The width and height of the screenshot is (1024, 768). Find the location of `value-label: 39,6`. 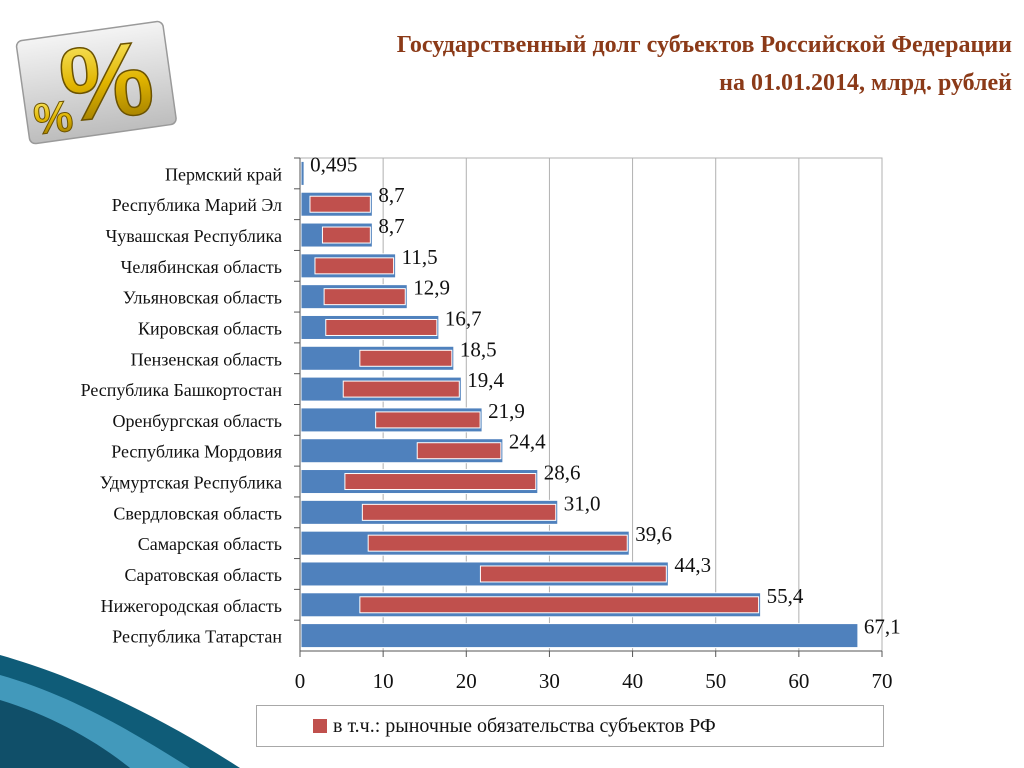

value-label: 39,6 is located at coordinates (653, 534).